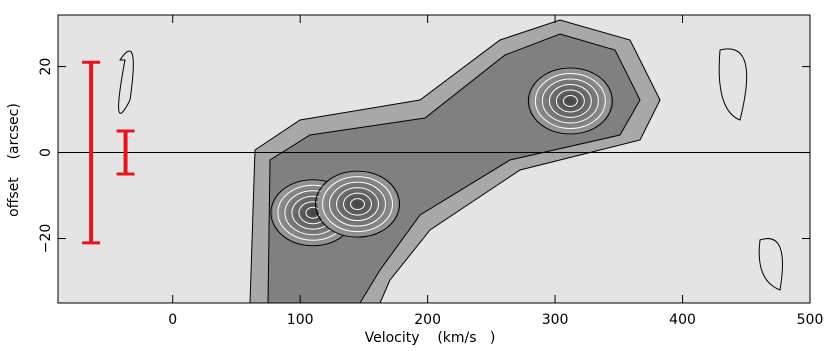 This screenshot has width=830, height=351. Describe the element at coordinates (46, 152) in the screenshot. I see `y-tick-label: 0` at that location.